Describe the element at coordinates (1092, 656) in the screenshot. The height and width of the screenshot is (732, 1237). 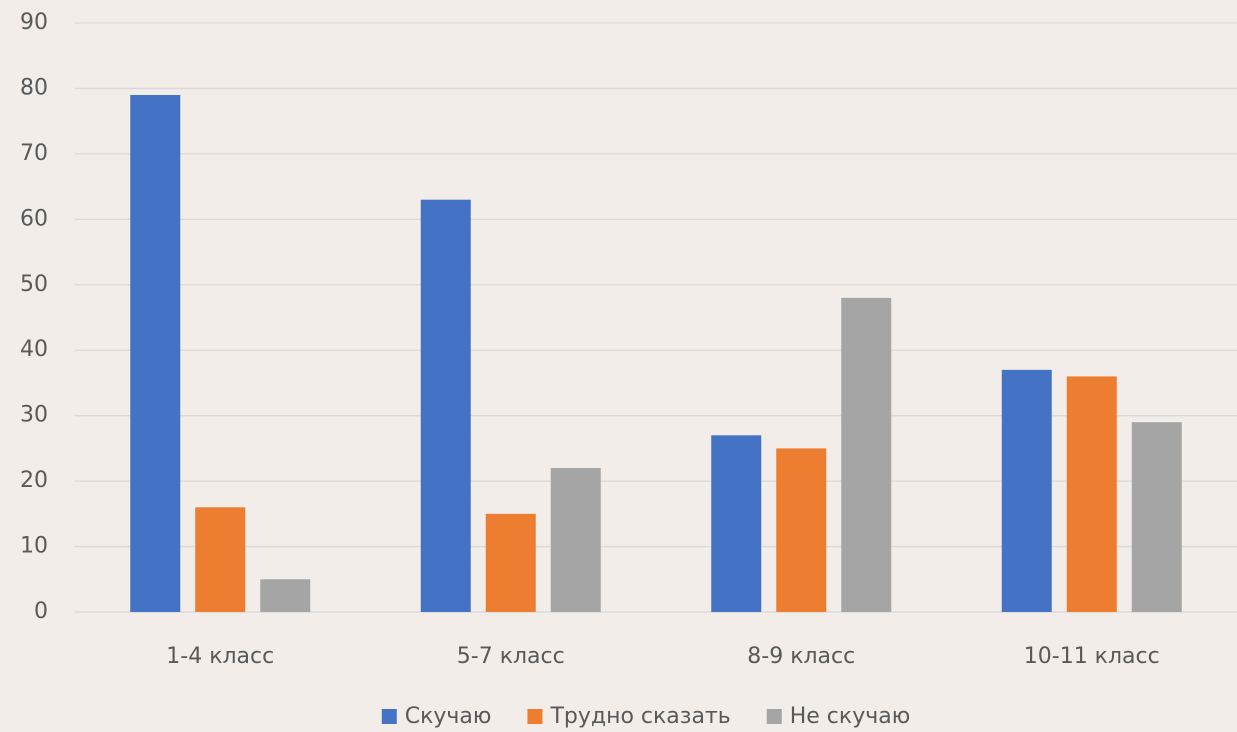
I see `x-tick-label: 10-11 класс` at that location.